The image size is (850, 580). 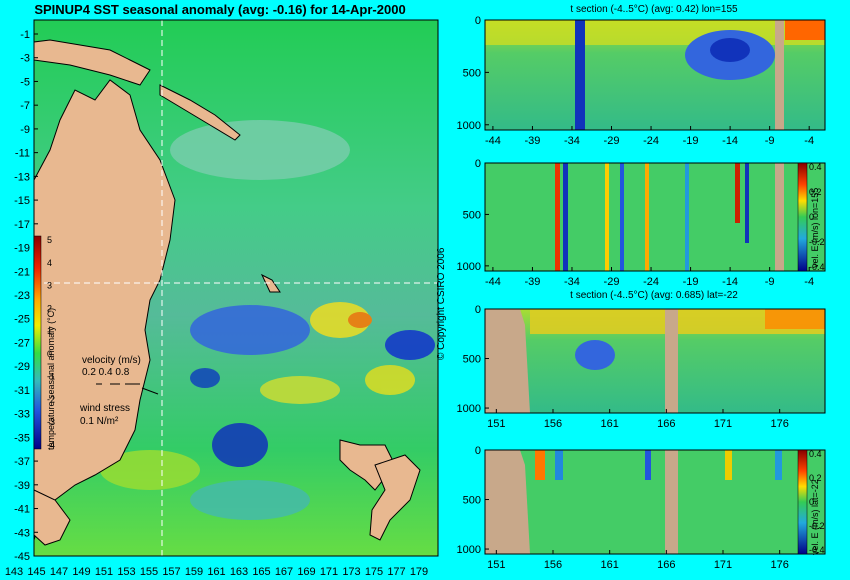 I want to click on map-x-tick-label: 145, so click(x=36, y=572).